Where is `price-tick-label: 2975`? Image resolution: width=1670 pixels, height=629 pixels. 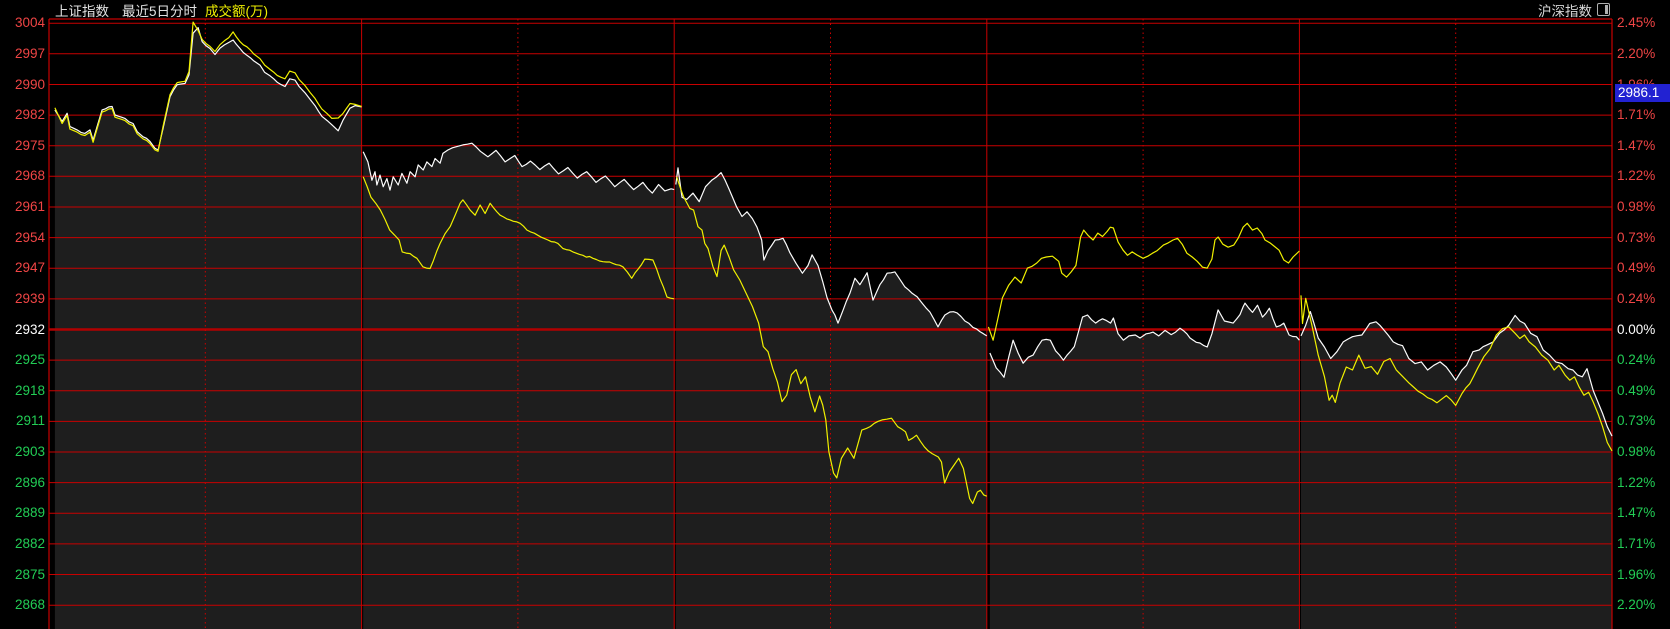
price-tick-label: 2975 is located at coordinates (29, 145).